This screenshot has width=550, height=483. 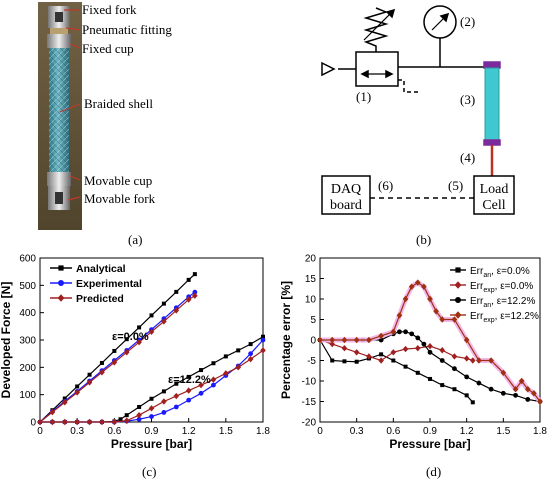 I want to click on x-tick-label: 0.9, so click(x=430, y=431).